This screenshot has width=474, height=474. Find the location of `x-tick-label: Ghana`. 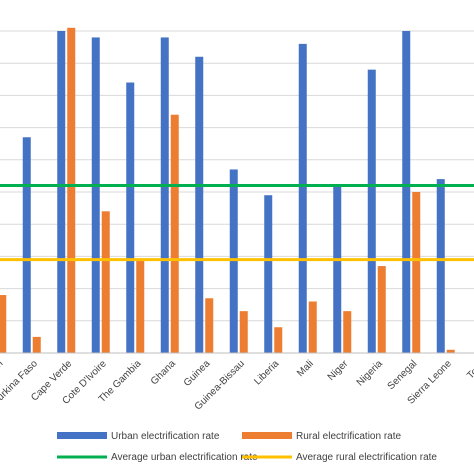

x-tick-label: Ghana is located at coordinates (163, 372).